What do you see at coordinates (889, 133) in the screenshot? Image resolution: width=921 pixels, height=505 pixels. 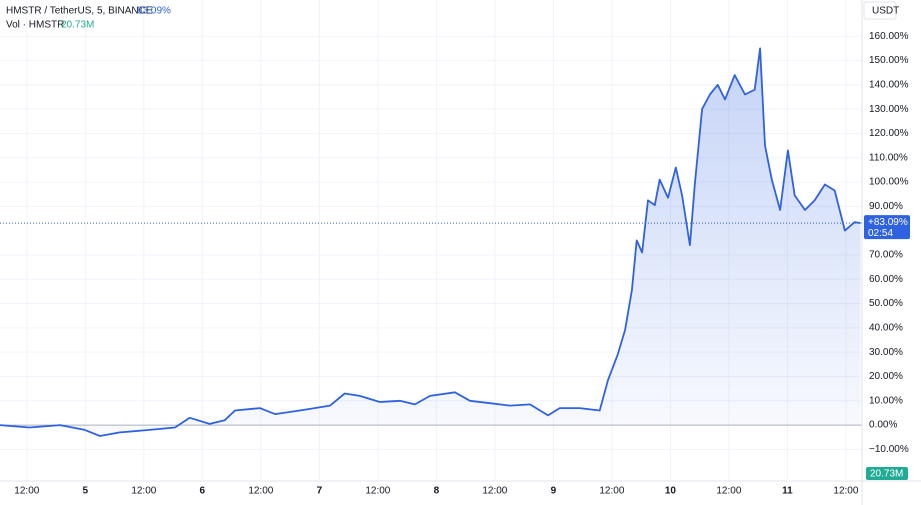 I see `y-tick-label: 120.00%` at bounding box center [889, 133].